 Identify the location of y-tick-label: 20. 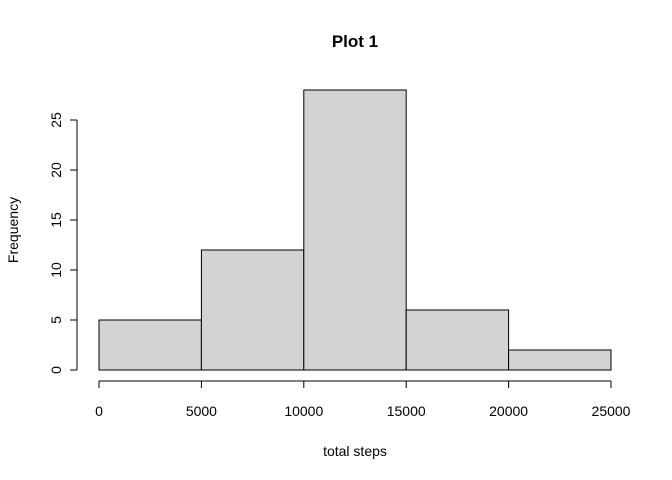
(56, 170).